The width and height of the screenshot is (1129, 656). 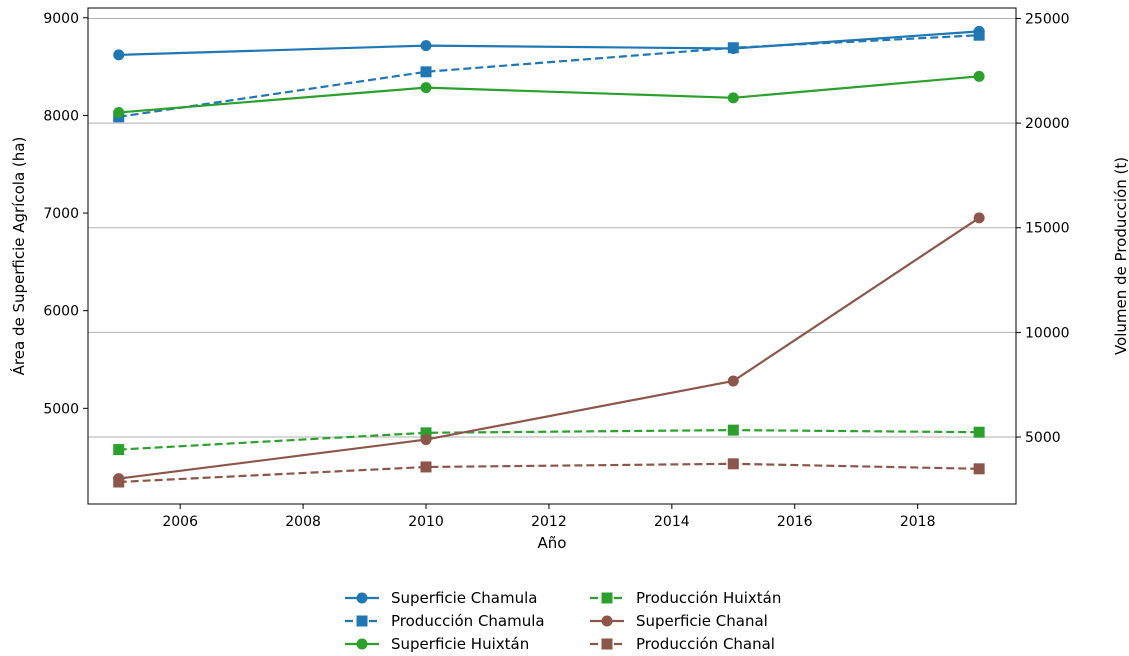 I want to click on series-produccion-chamula, so click(x=549, y=76).